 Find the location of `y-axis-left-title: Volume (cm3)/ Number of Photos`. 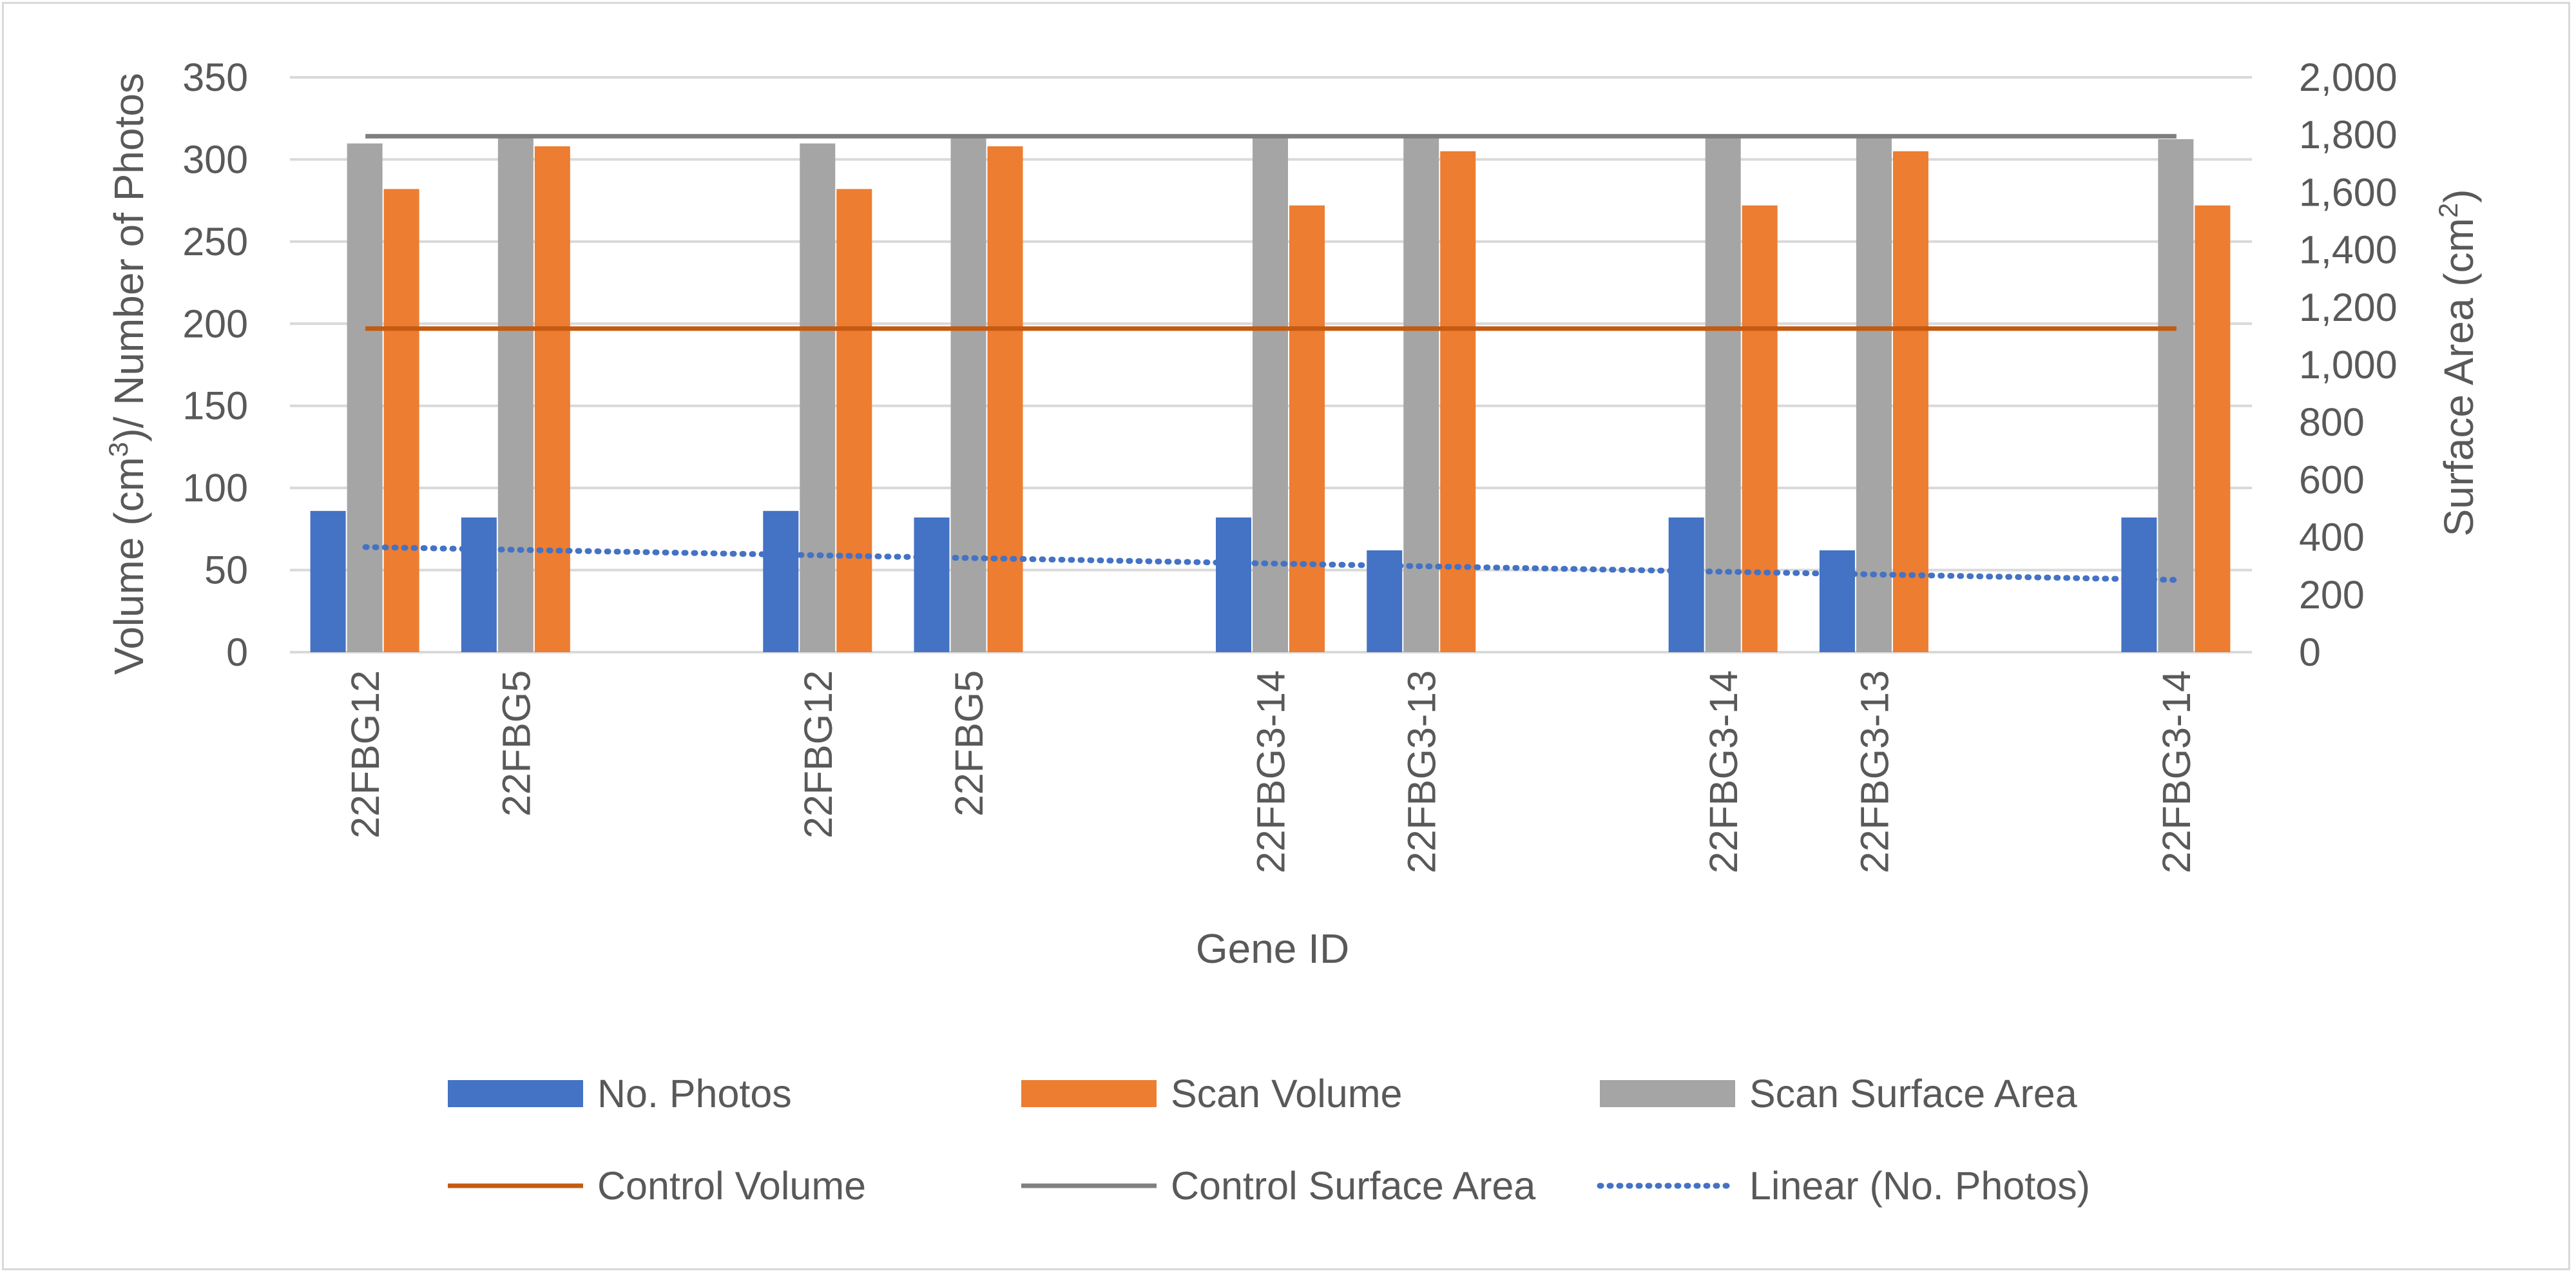

y-axis-left-title: Volume (cm3)/ Number of Photos is located at coordinates (127, 374).